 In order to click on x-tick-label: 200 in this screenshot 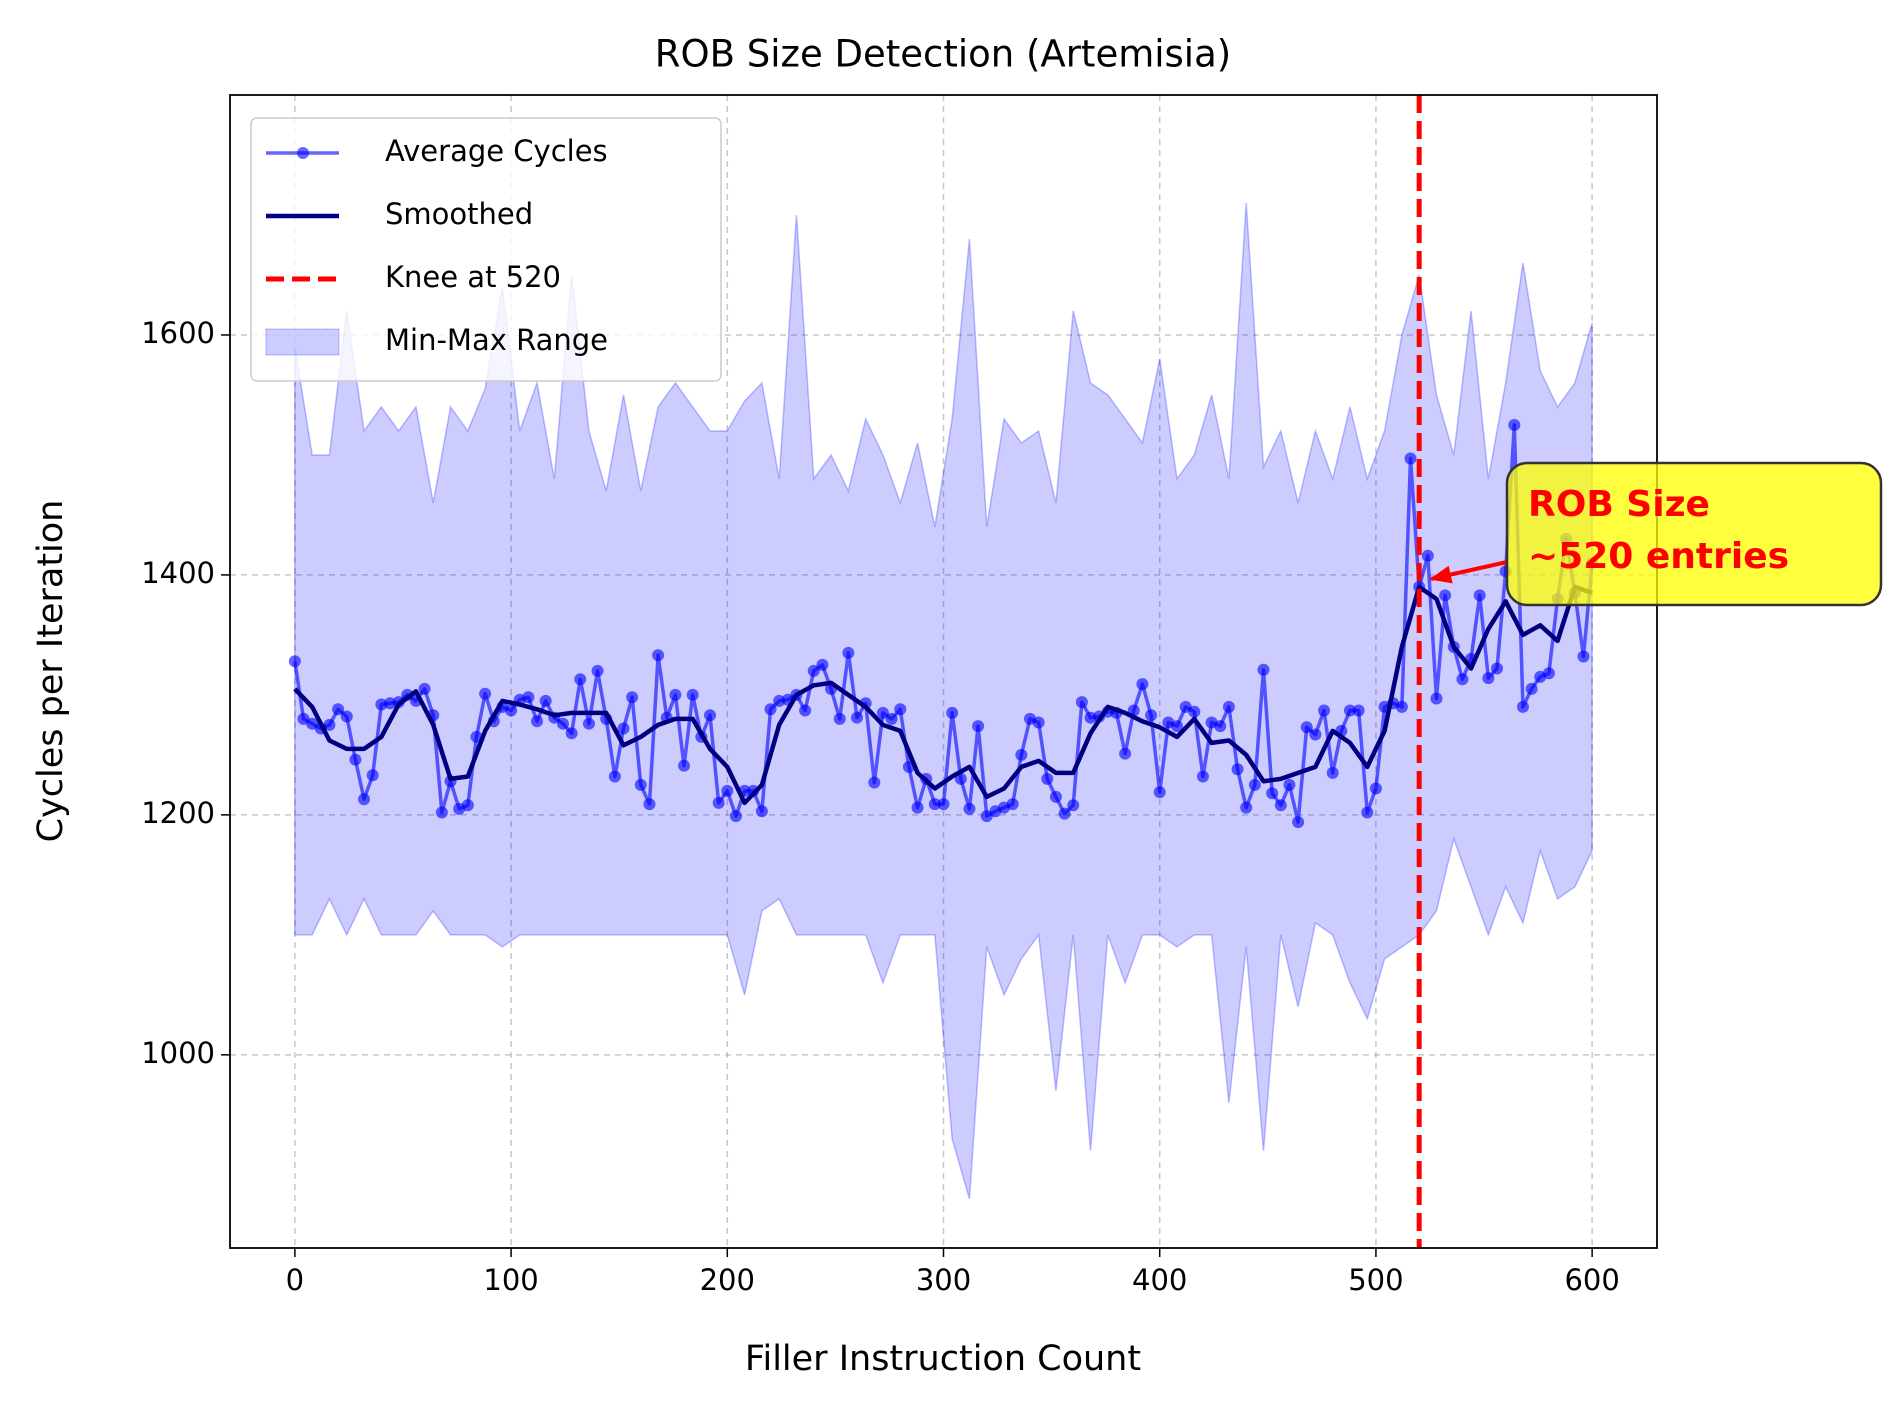, I will do `click(727, 1280)`.